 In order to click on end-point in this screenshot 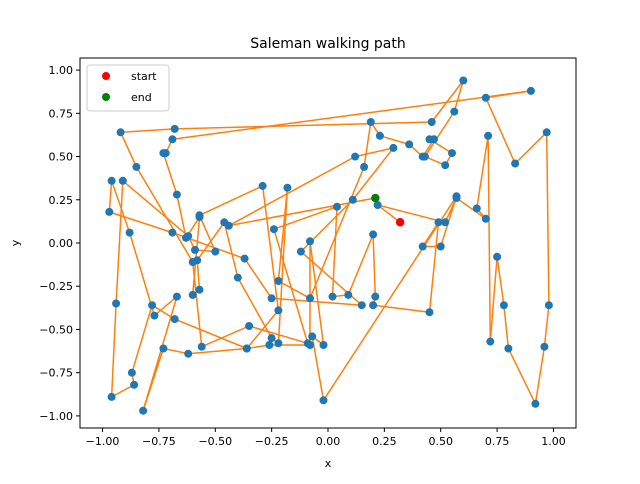, I will do `click(375, 198)`.